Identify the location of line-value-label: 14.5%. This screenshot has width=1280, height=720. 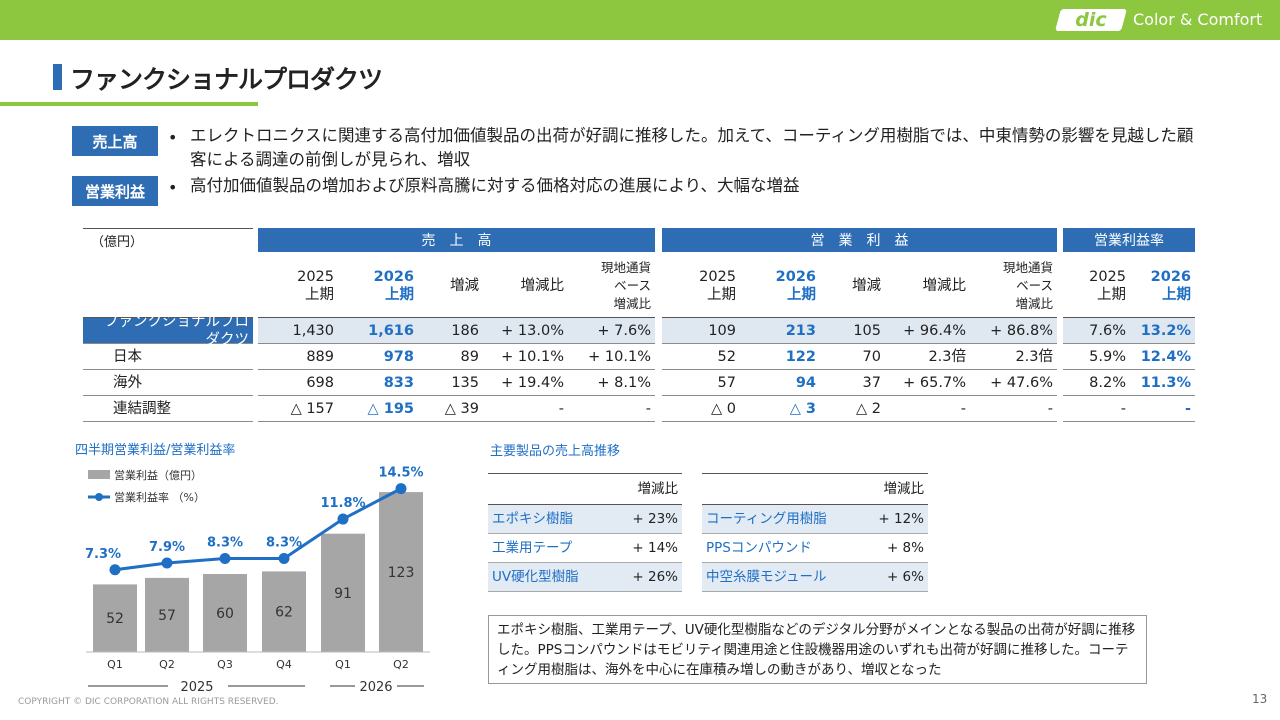
(400, 473).